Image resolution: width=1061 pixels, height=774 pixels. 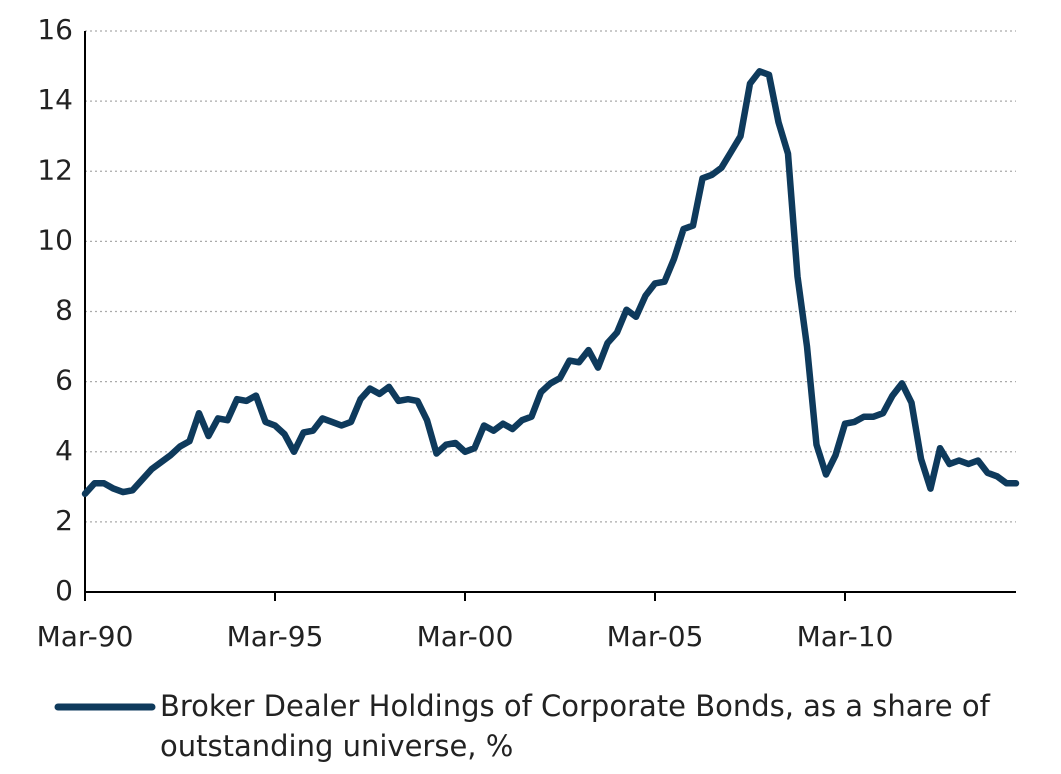 I want to click on x-tick-label: Mar-95, so click(x=275, y=636).